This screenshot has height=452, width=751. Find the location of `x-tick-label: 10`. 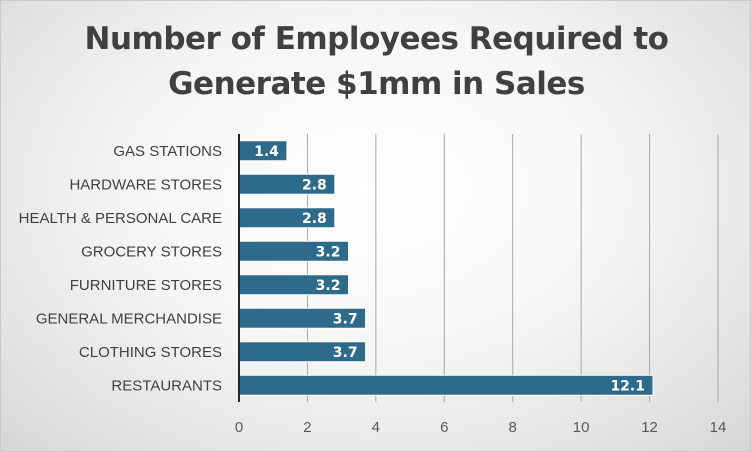

x-tick-label: 10 is located at coordinates (581, 427).